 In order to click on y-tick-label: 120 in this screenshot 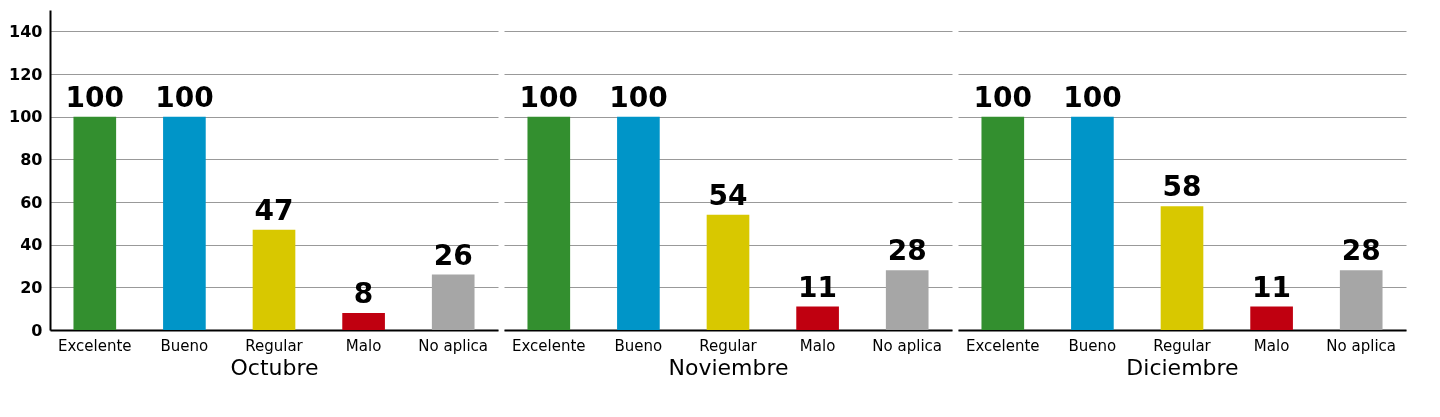, I will do `click(26, 74)`.